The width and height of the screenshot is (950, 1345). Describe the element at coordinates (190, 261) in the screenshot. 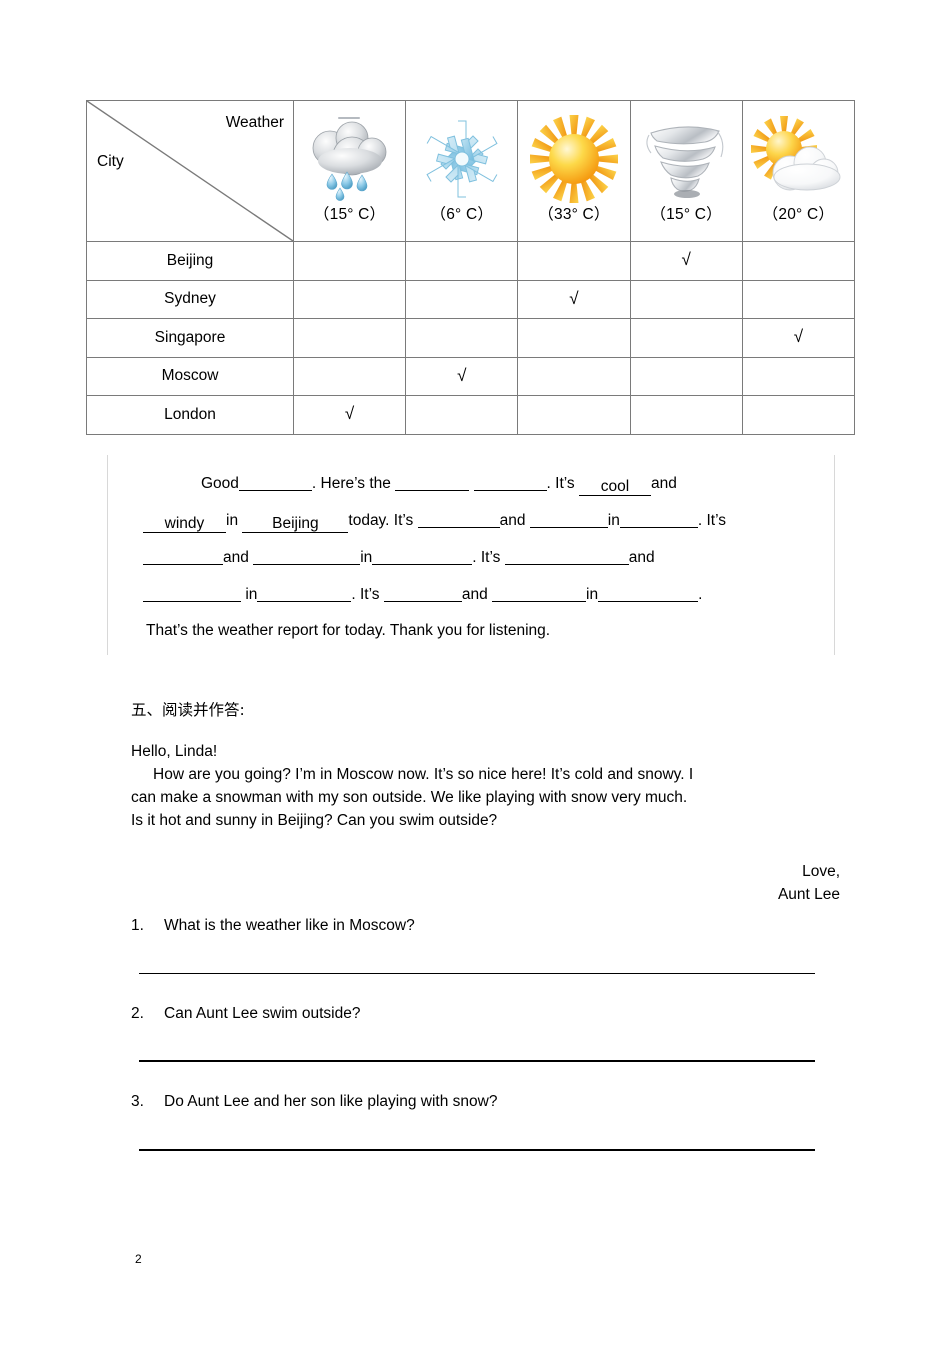

I see `city-name-cell: Beijing` at that location.